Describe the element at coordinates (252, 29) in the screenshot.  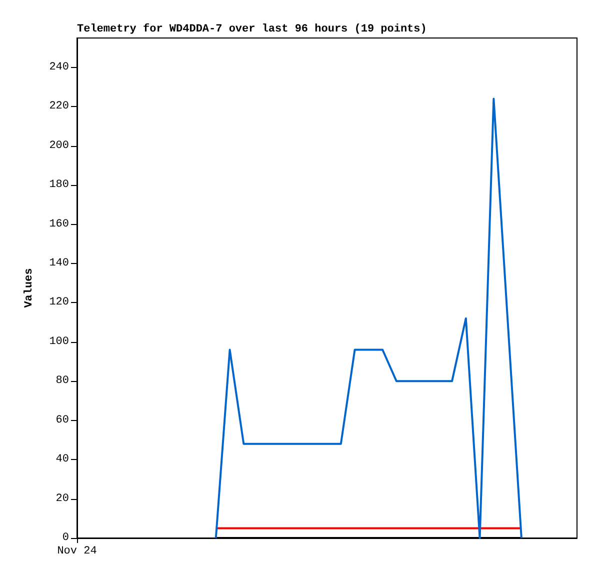
I see `chart-title: Telemetry for WD4DDA-7 over last 96 hours (19 points)` at that location.